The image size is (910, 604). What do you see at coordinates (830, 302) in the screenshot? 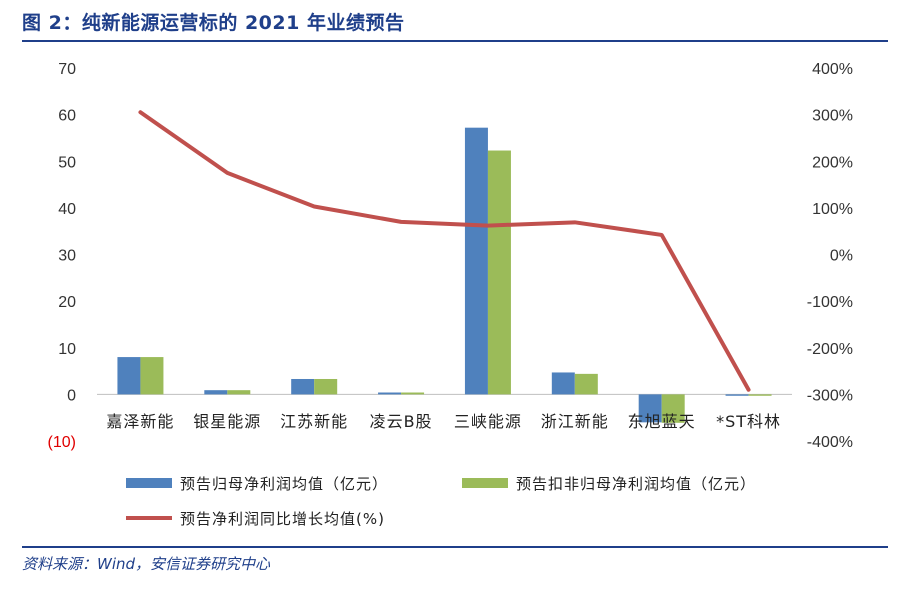
I see `right-tick-label: -100%` at bounding box center [830, 302].